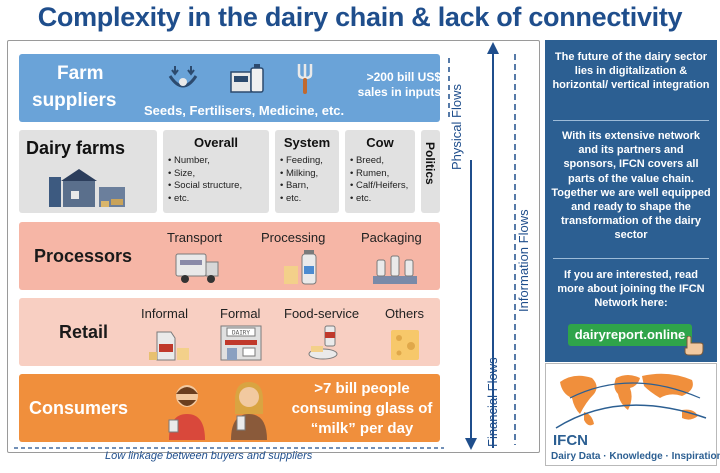  I want to click on overall-list: Number, Size, Social structure, etc., so click(205, 180).